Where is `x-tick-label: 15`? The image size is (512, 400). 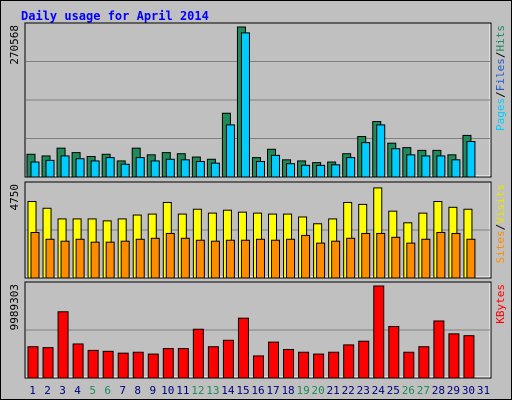
x-tick-label: 15 is located at coordinates (242, 390).